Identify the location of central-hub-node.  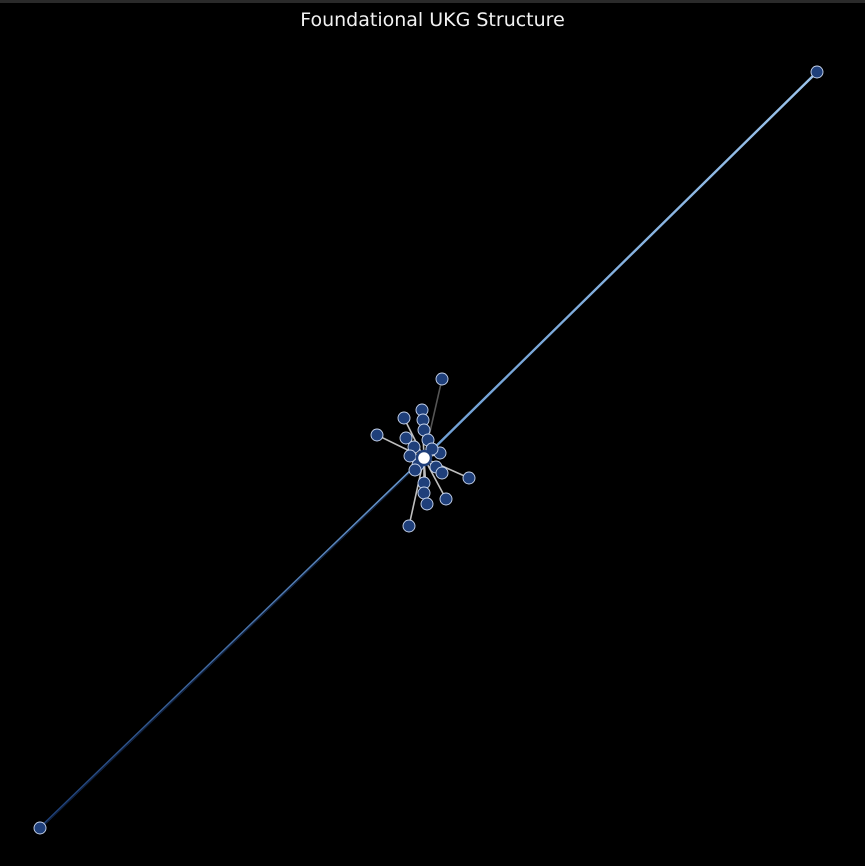
(424, 458).